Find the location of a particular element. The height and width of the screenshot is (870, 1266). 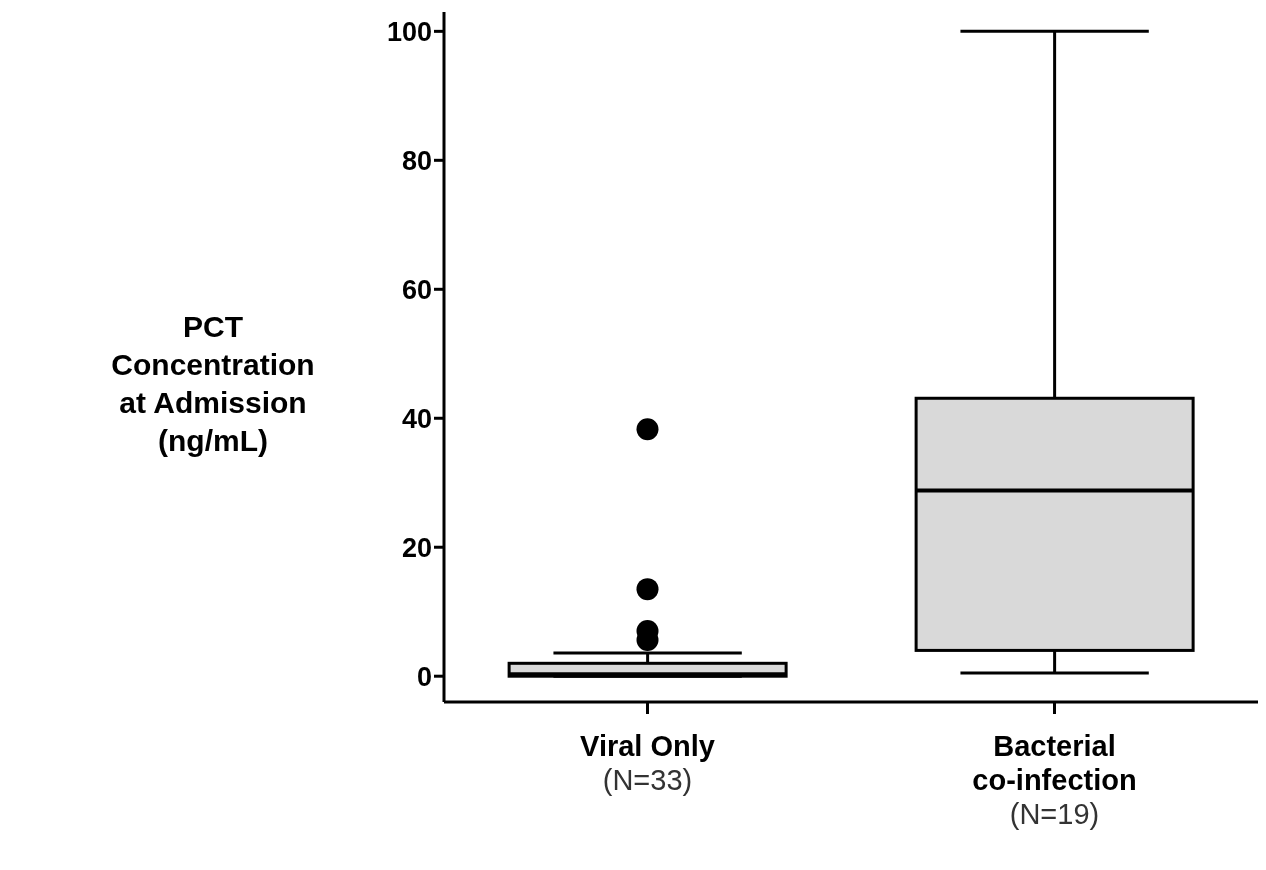

y-tick-label: 0 is located at coordinates (424, 676).